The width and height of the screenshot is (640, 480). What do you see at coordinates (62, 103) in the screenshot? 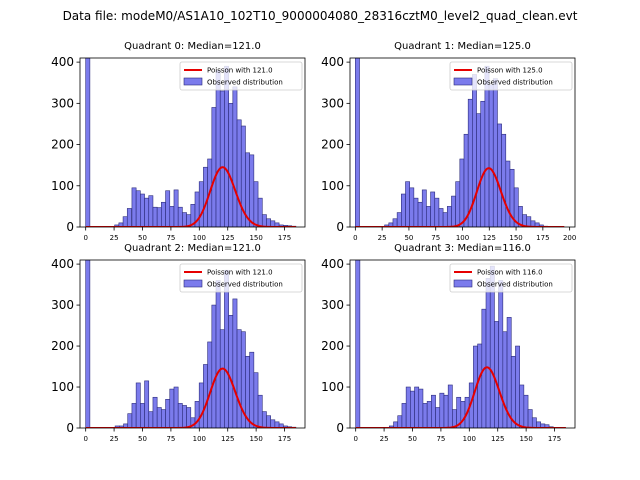
I see `ytick-label: 300` at bounding box center [62, 103].